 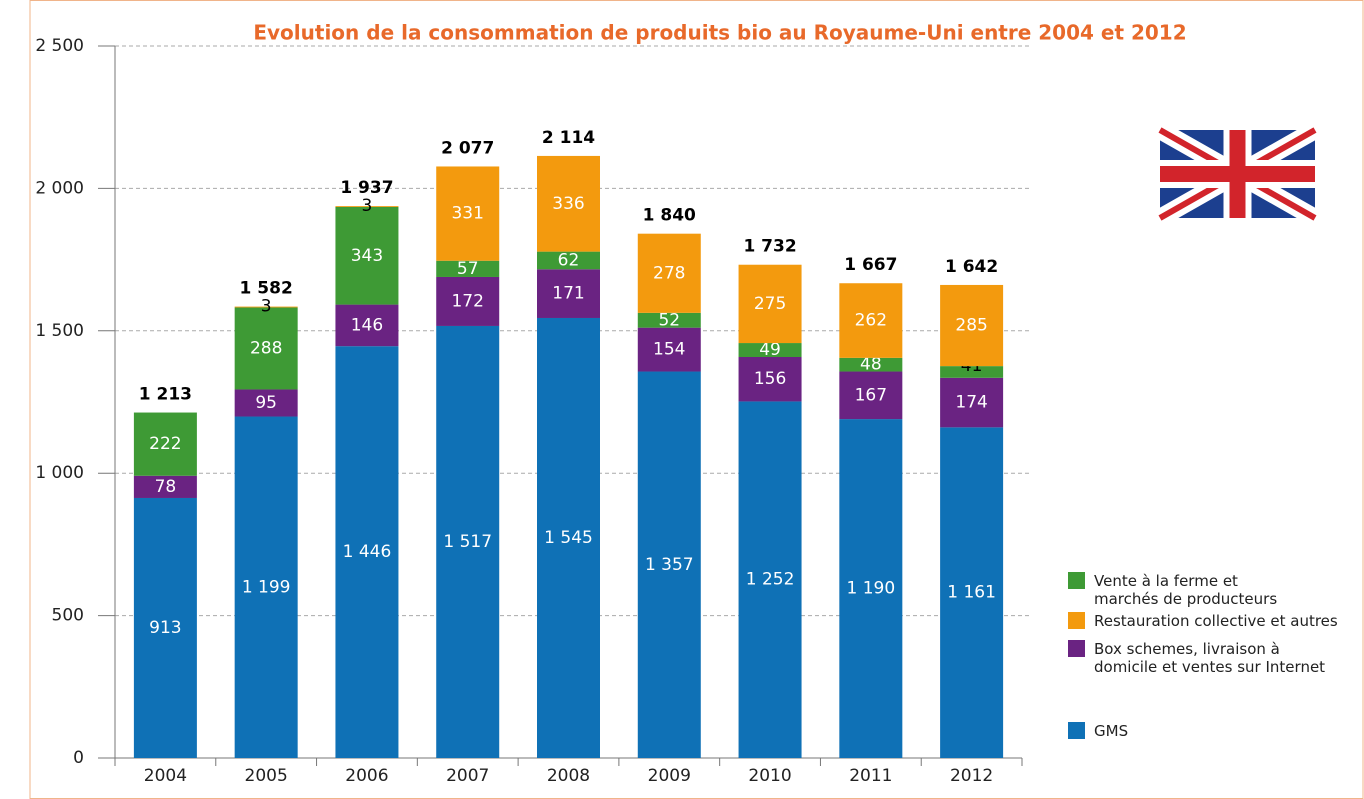 I want to click on data-label: 95, so click(x=266, y=403).